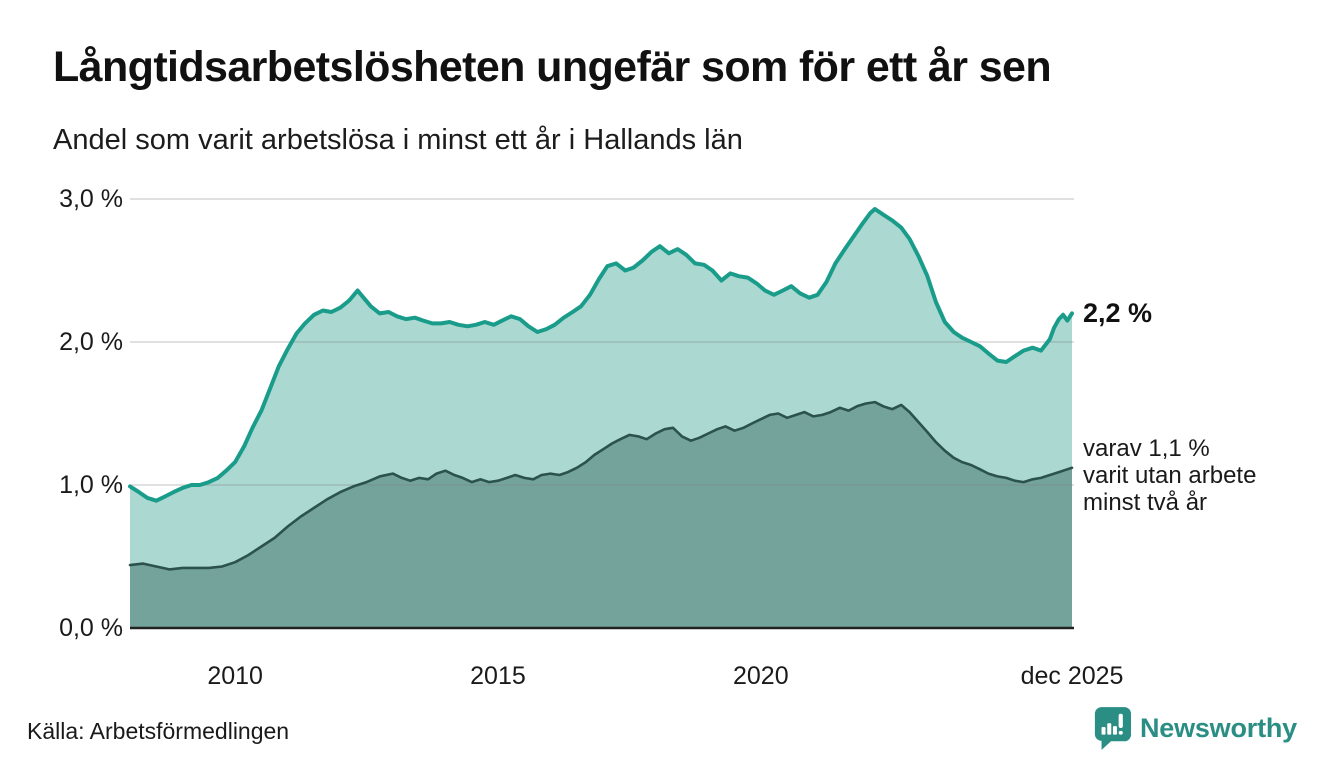 This screenshot has width=1340, height=780. Describe the element at coordinates (1118, 313) in the screenshot. I see `end-value-label-one-year: 2,2 %` at that location.